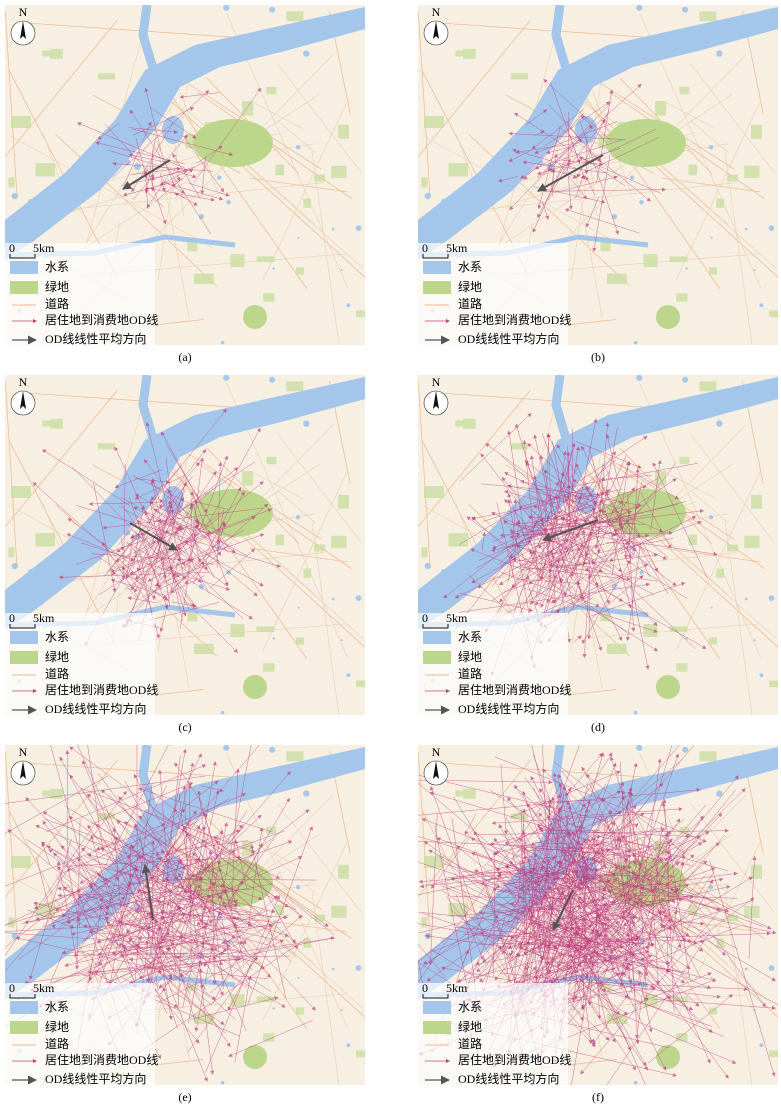 This screenshot has width=781, height=1116. I want to click on north-label: N, so click(23, 752).